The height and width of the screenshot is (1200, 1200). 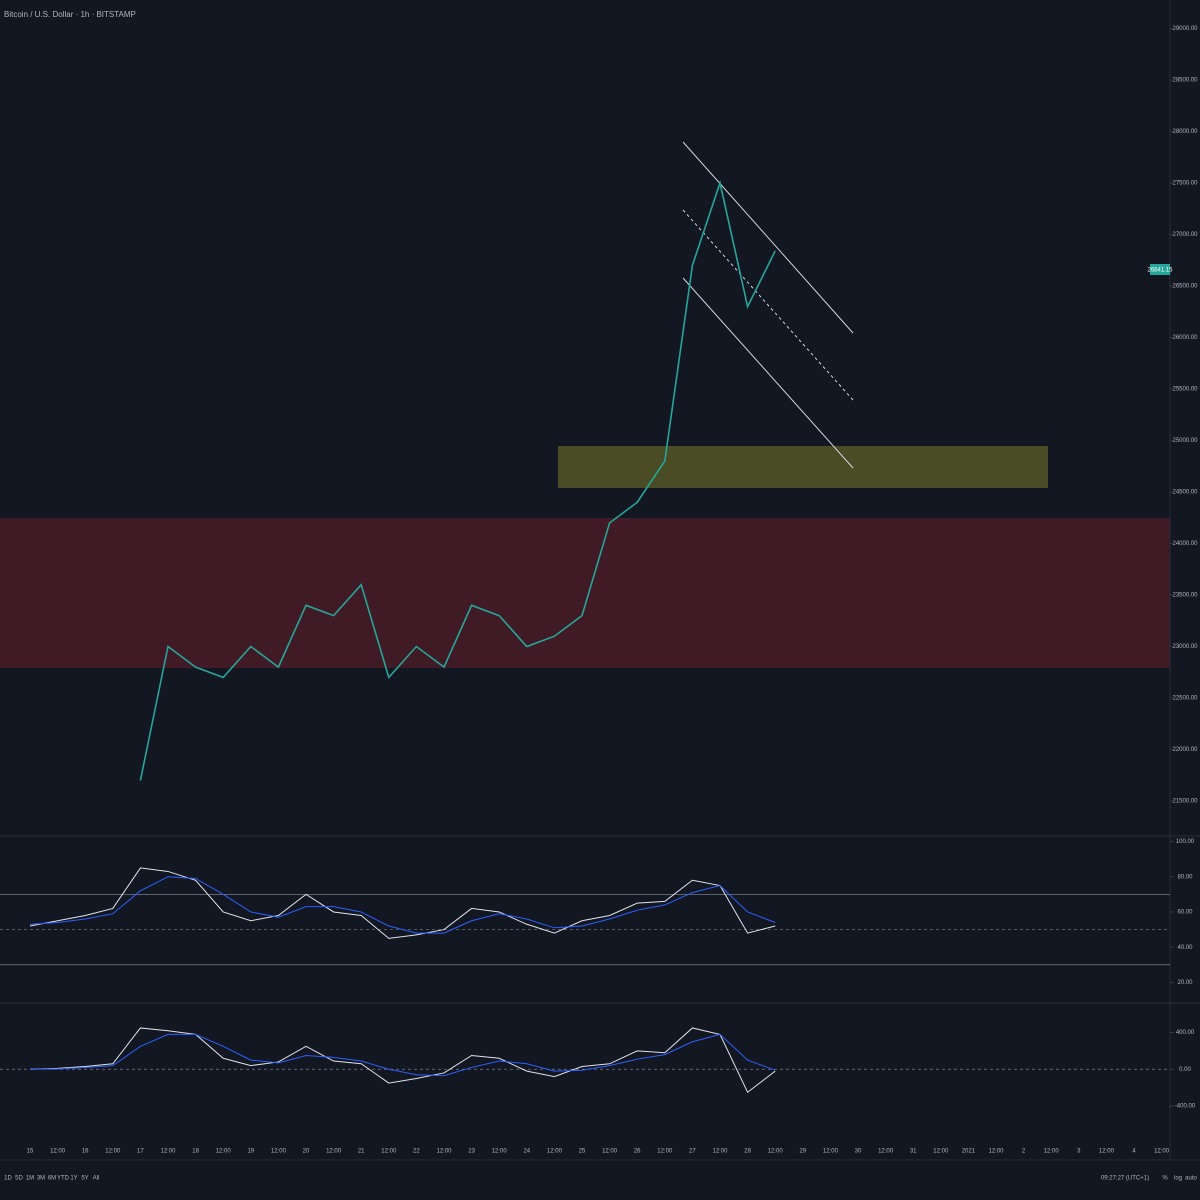 I want to click on last-price-tag, so click(x=1160, y=269).